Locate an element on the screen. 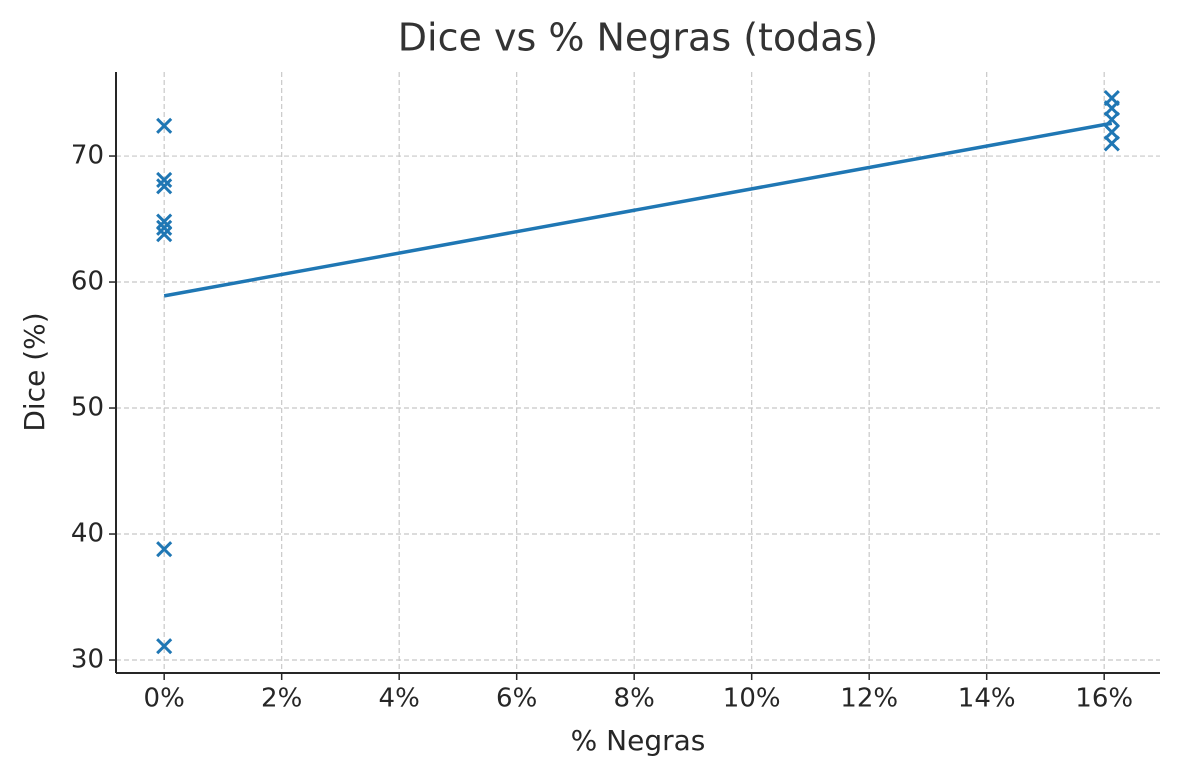 This screenshot has width=1180, height=780. y-tick-label: 40 is located at coordinates (87, 534).